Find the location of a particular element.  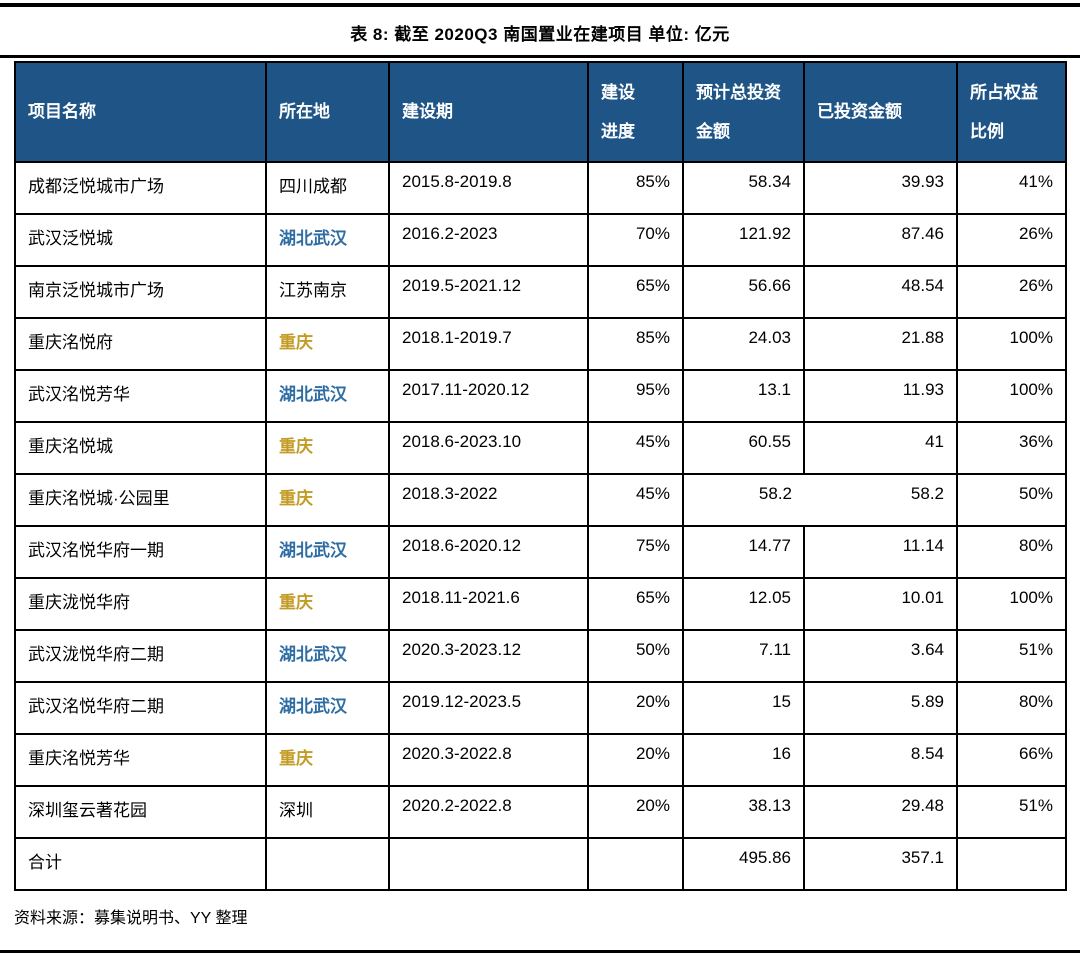

total-invest-cell: 58.34 is located at coordinates (743, 188).